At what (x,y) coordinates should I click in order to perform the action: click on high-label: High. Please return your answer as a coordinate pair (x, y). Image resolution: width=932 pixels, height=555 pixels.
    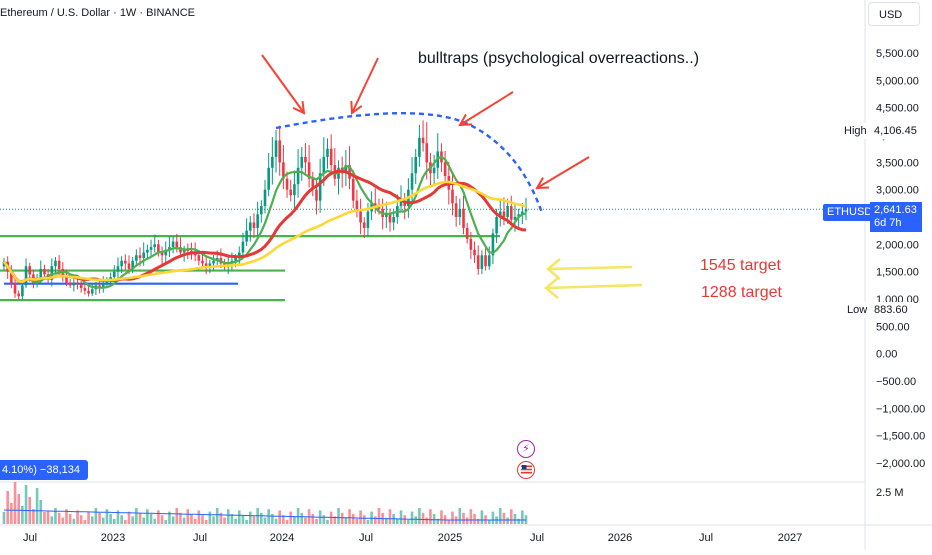
    Looking at the image, I should click on (855, 131).